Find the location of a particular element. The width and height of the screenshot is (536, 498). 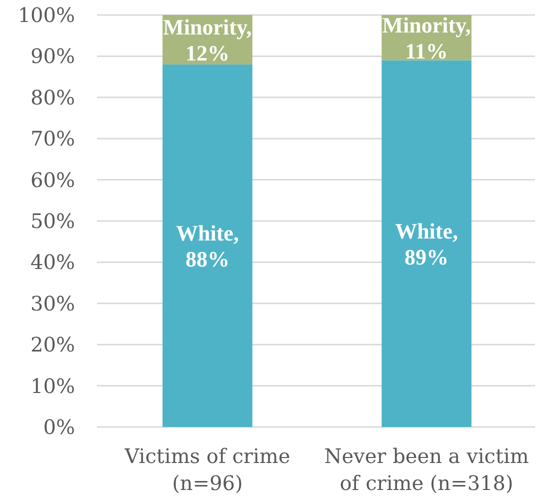

y-tick-label: 10% is located at coordinates (52, 386).